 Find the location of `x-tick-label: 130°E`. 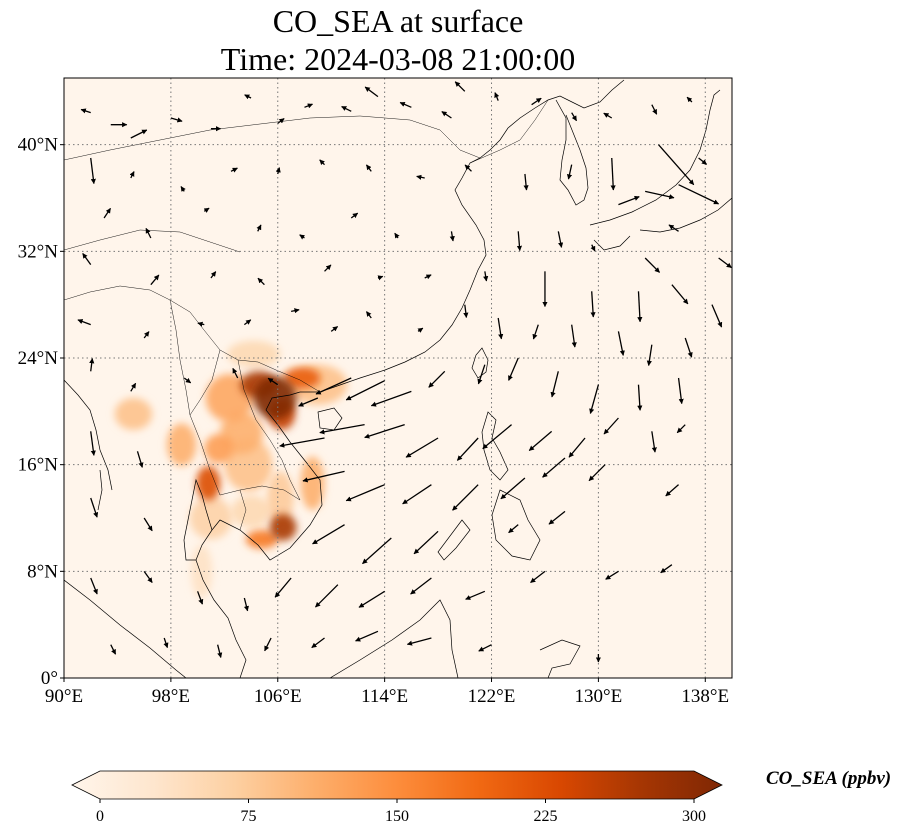

x-tick-label: 130°E is located at coordinates (599, 696).